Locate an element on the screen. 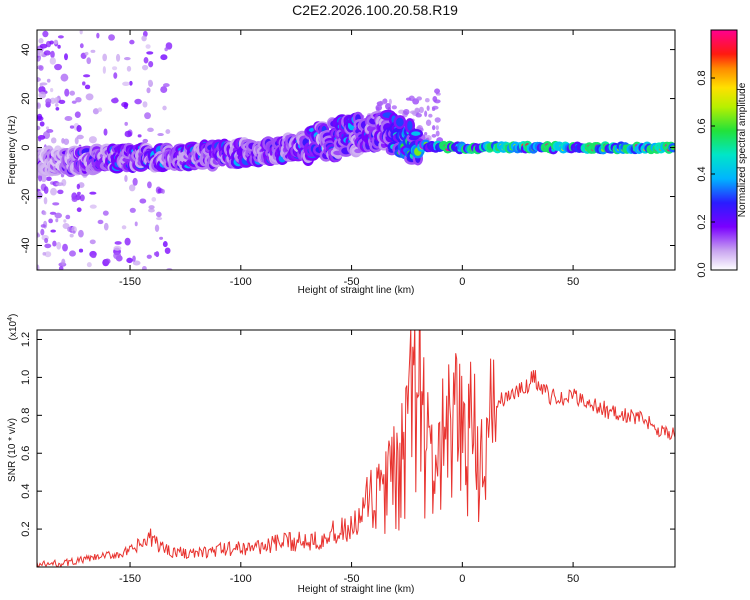 The image size is (750, 600). snr-x-axis-title: Height of straight line (km) is located at coordinates (356, 589).